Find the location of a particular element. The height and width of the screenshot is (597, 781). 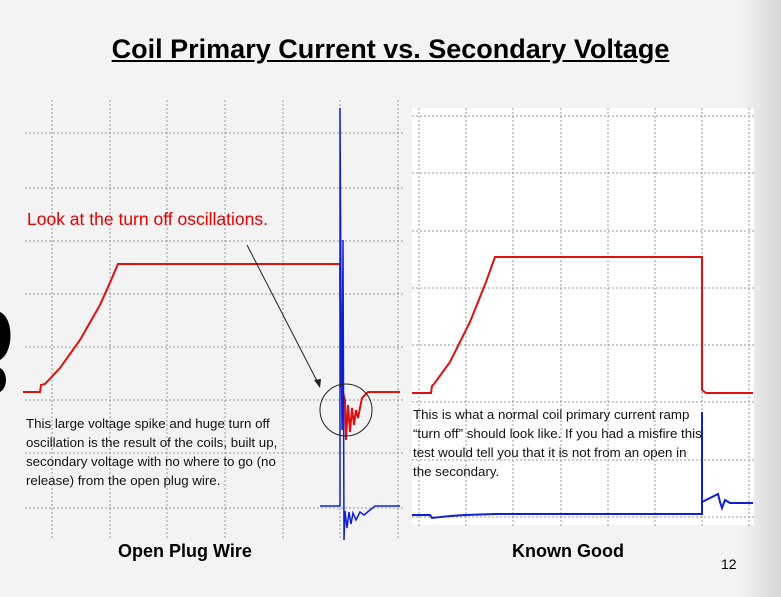

left-caption: Open Plug Wire is located at coordinates (185, 551).